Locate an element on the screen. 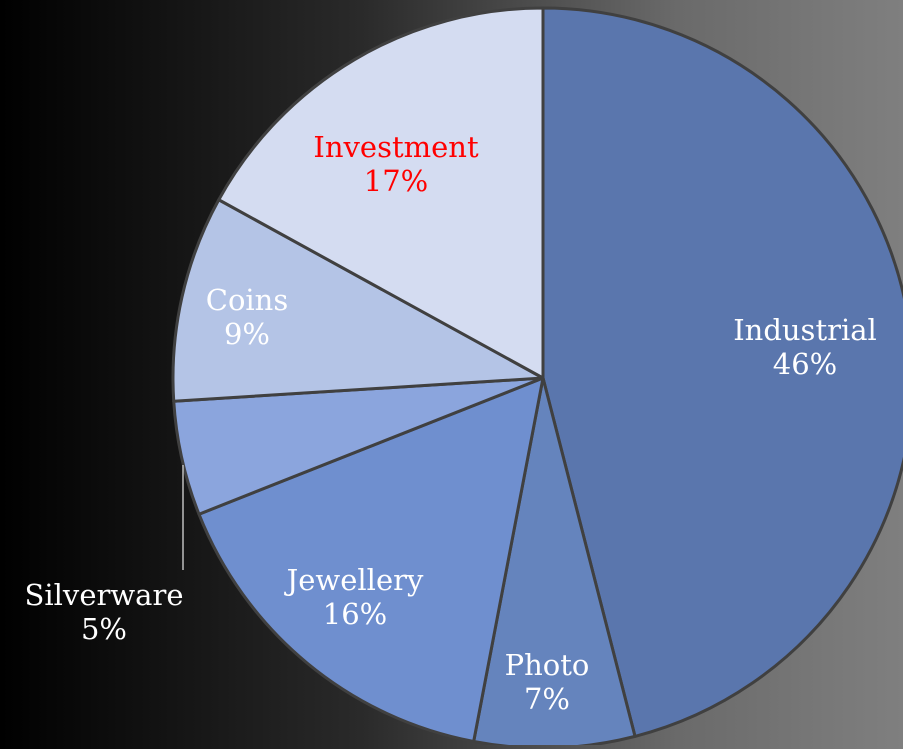 This screenshot has height=749, width=903. pie-slice-coins is located at coordinates (358, 300).